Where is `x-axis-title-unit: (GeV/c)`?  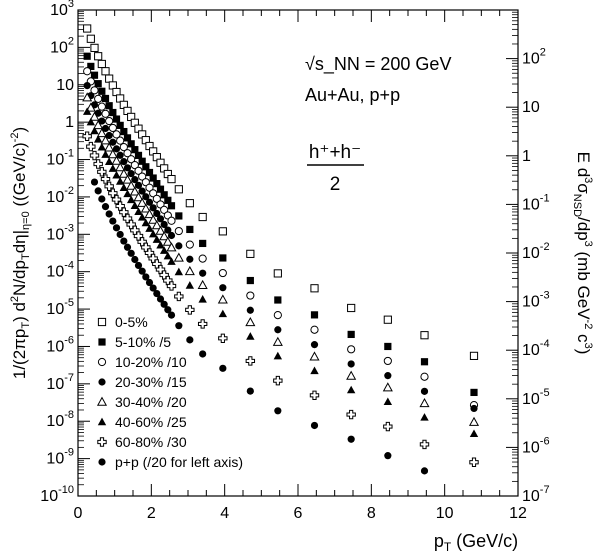
x-axis-title-unit: (GeV/c) is located at coordinates (487, 541).